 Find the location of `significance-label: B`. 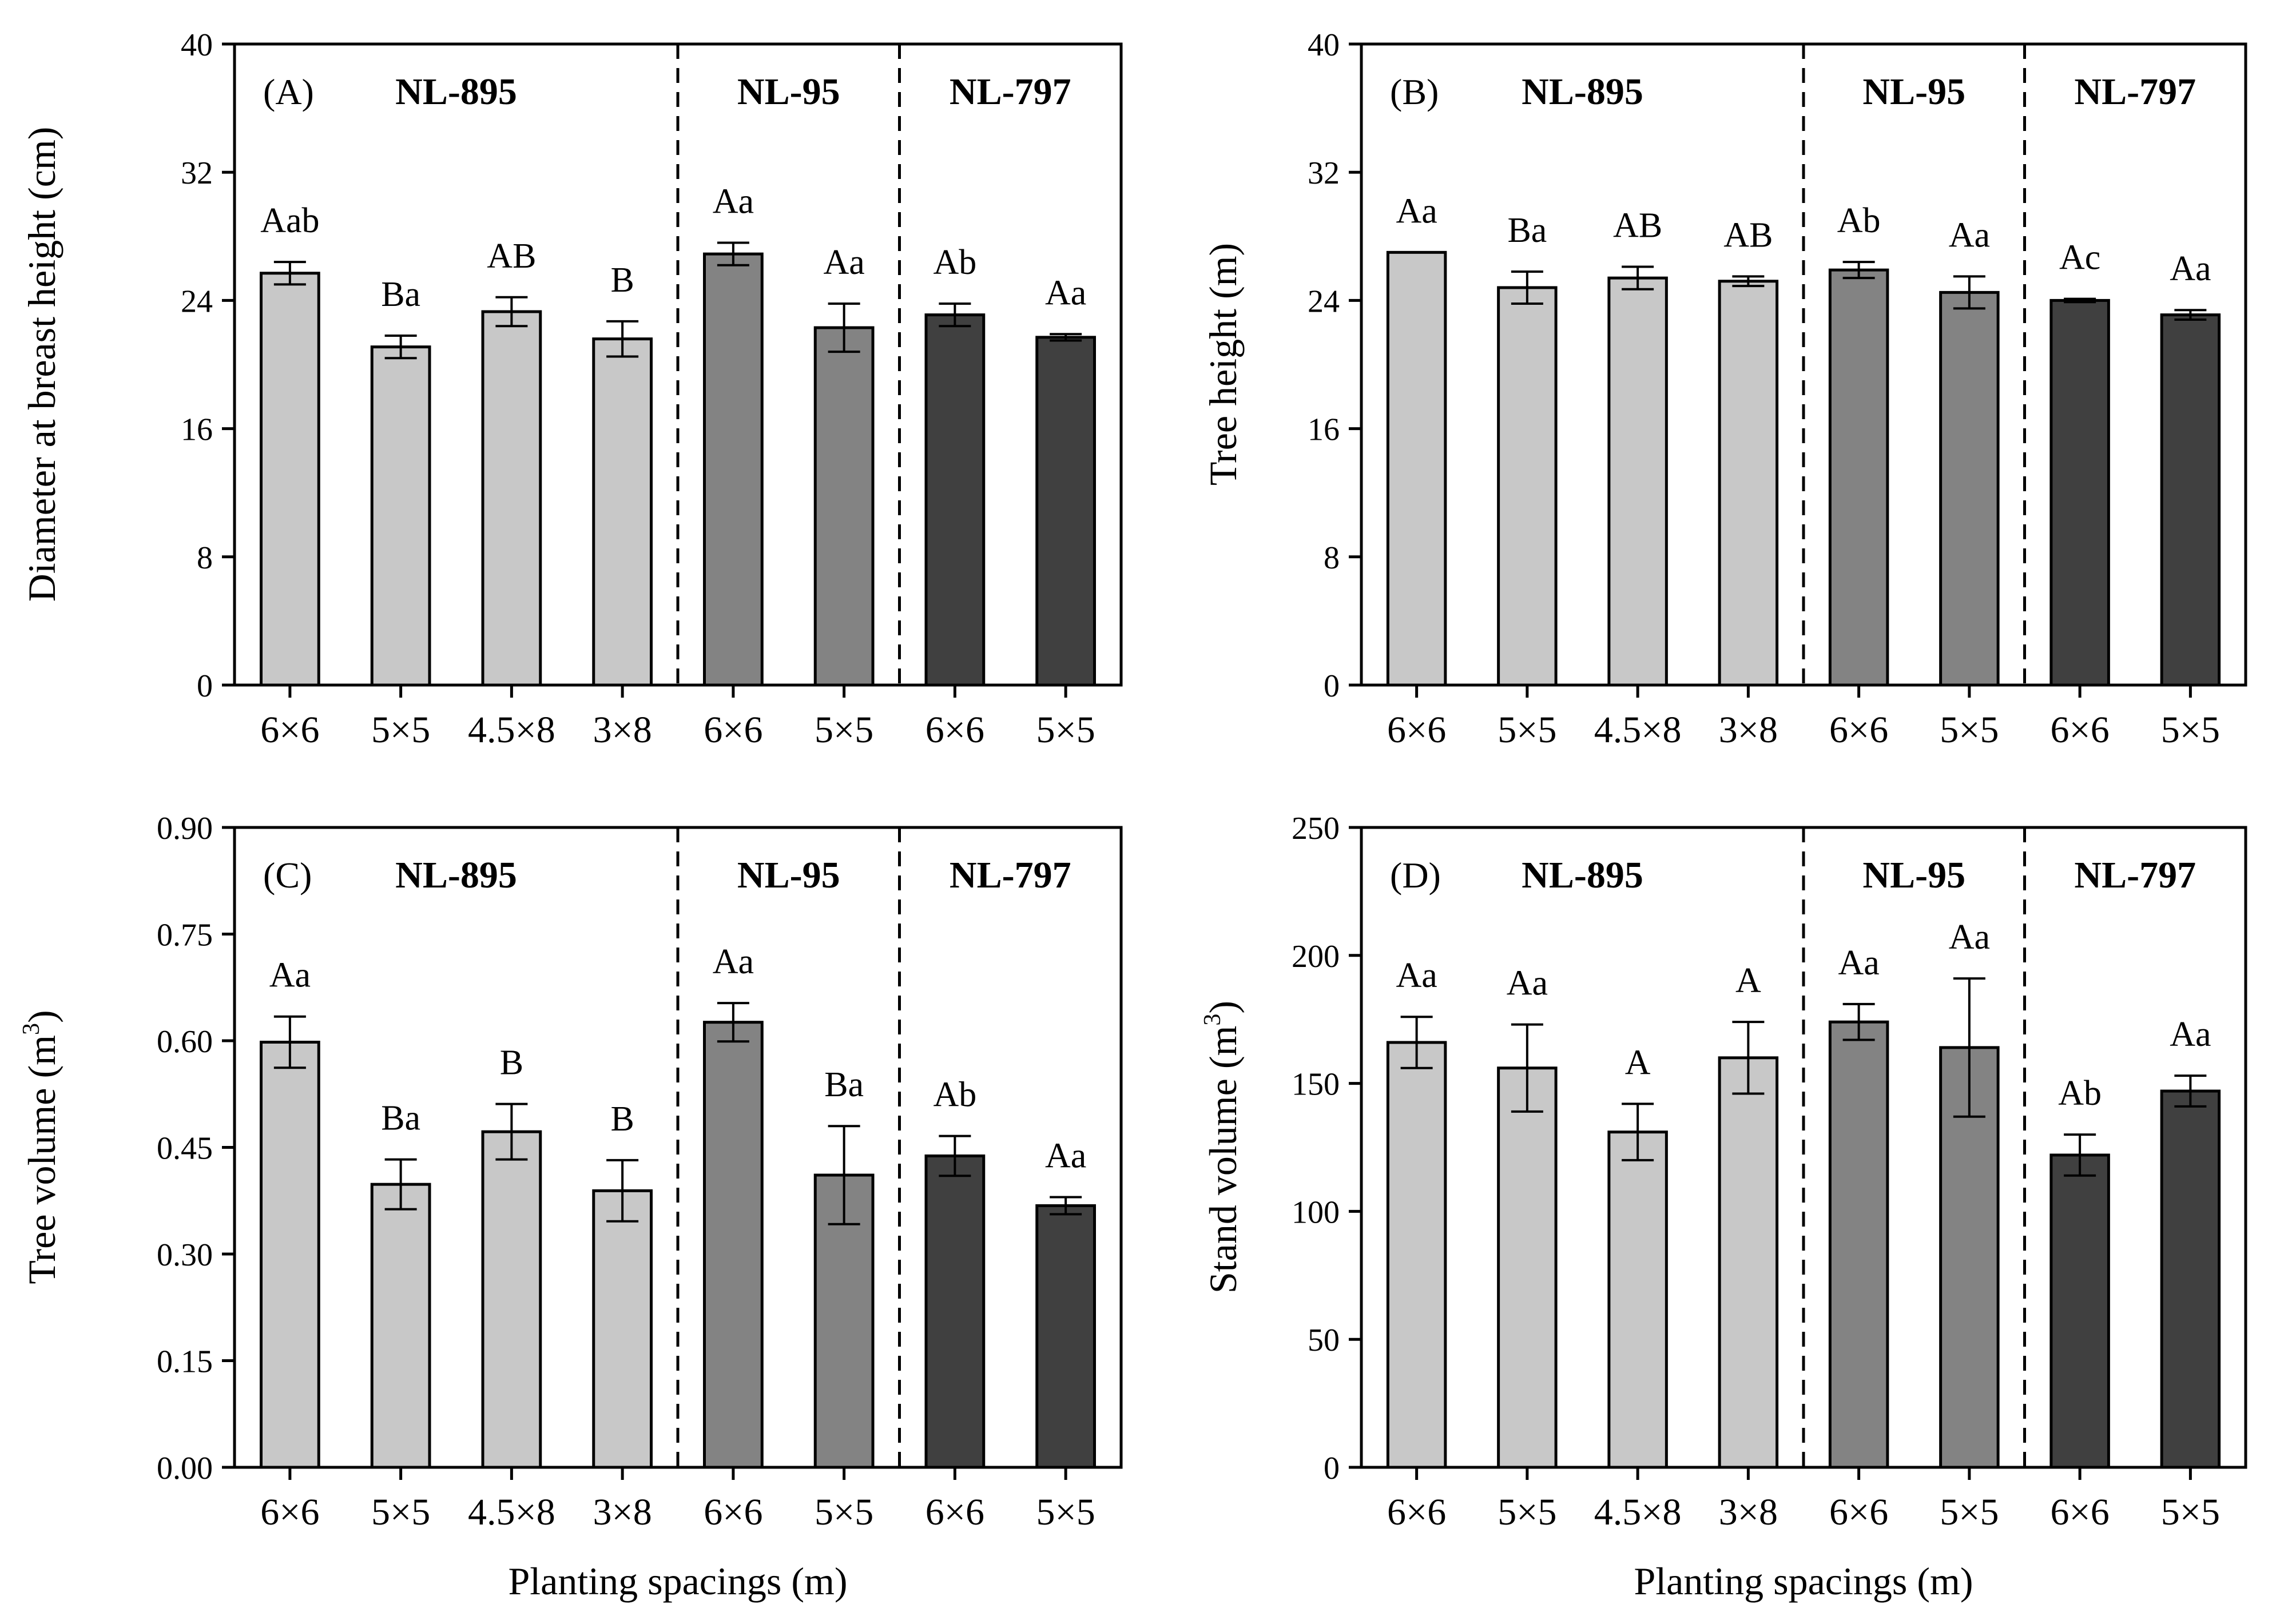

significance-label: B is located at coordinates (511, 1063).